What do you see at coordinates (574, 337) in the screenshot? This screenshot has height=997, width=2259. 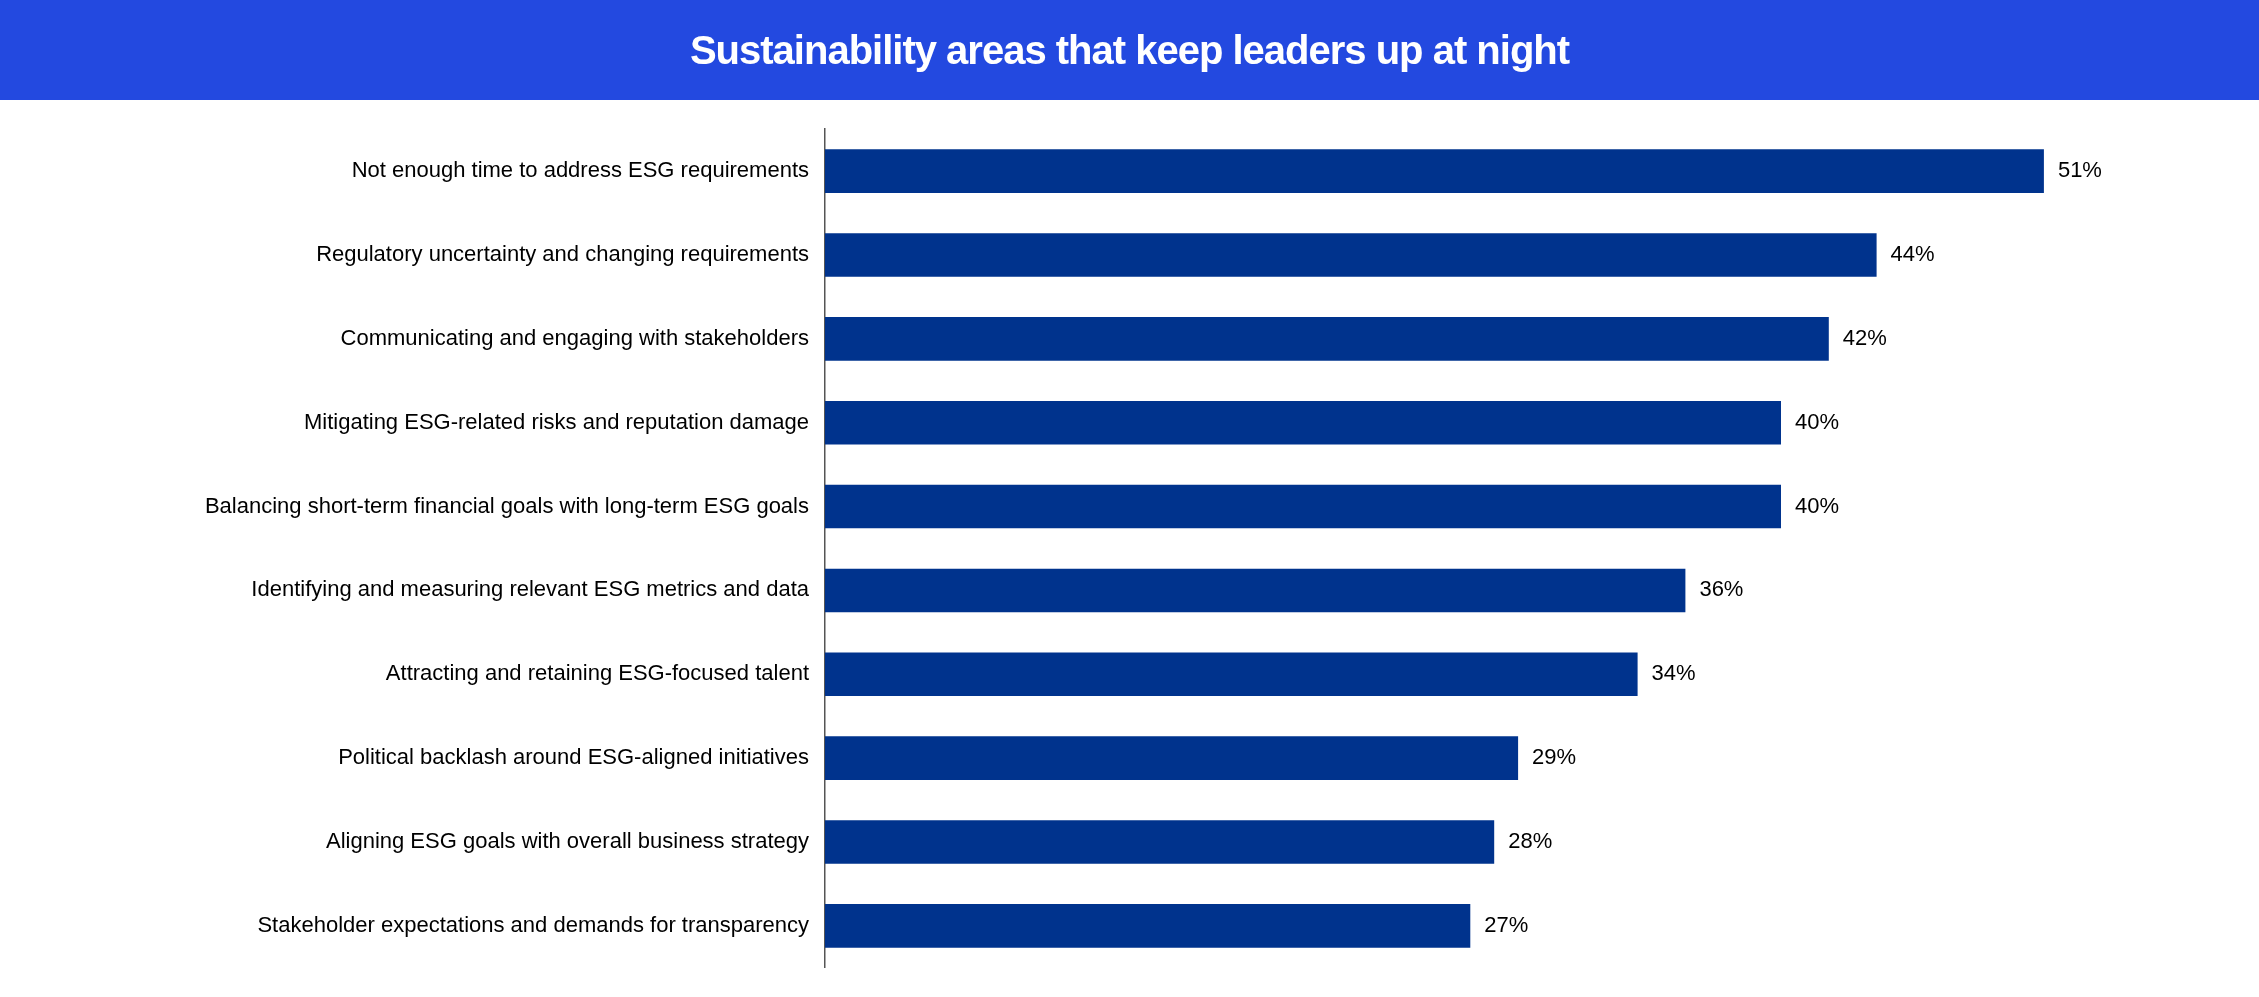 I see `y-tick-label: Communicating and engaging with stakeholders` at bounding box center [574, 337].